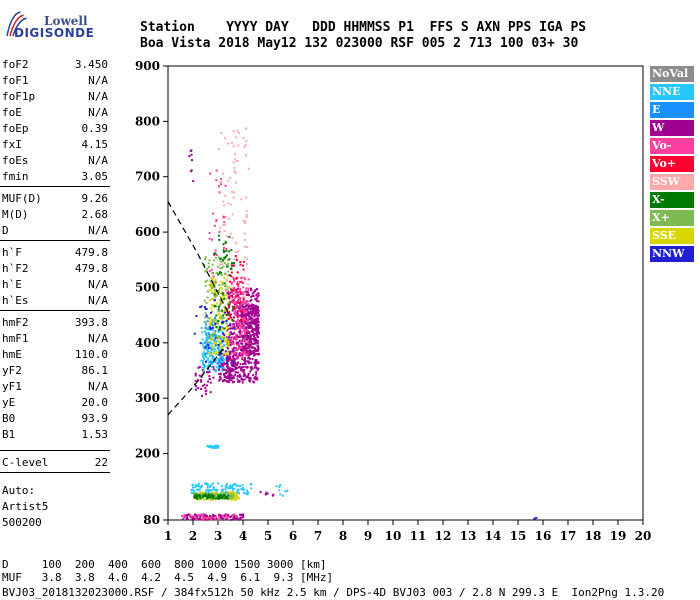 The width and height of the screenshot is (700, 600). Describe the element at coordinates (12, 370) in the screenshot. I see `param-name: yF2` at that location.